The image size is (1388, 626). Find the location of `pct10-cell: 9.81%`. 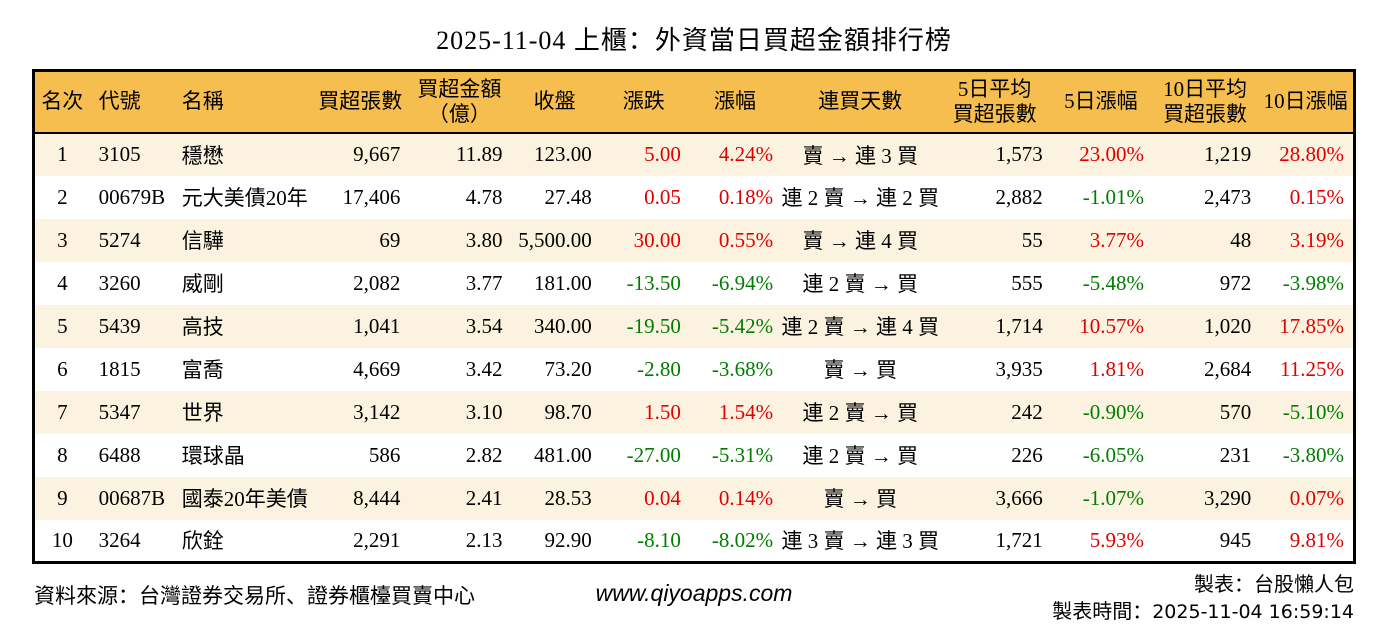

pct10-cell: 9.81% is located at coordinates (1316, 539).